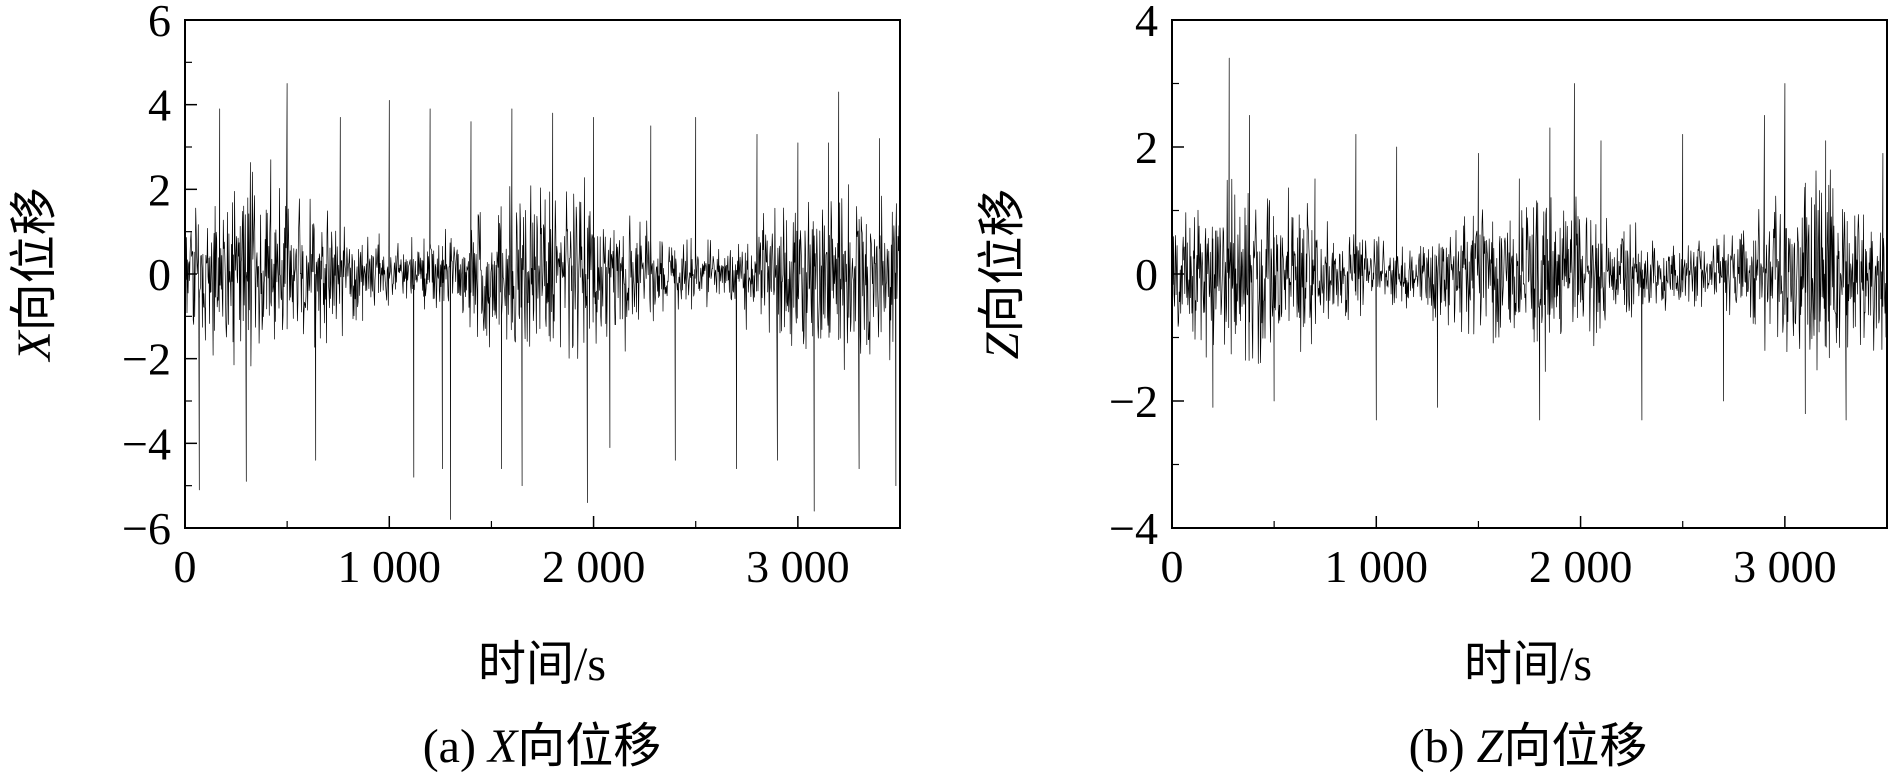  What do you see at coordinates (159, 23) in the screenshot?
I see `panel-a-y-tick-label: 6` at bounding box center [159, 23].